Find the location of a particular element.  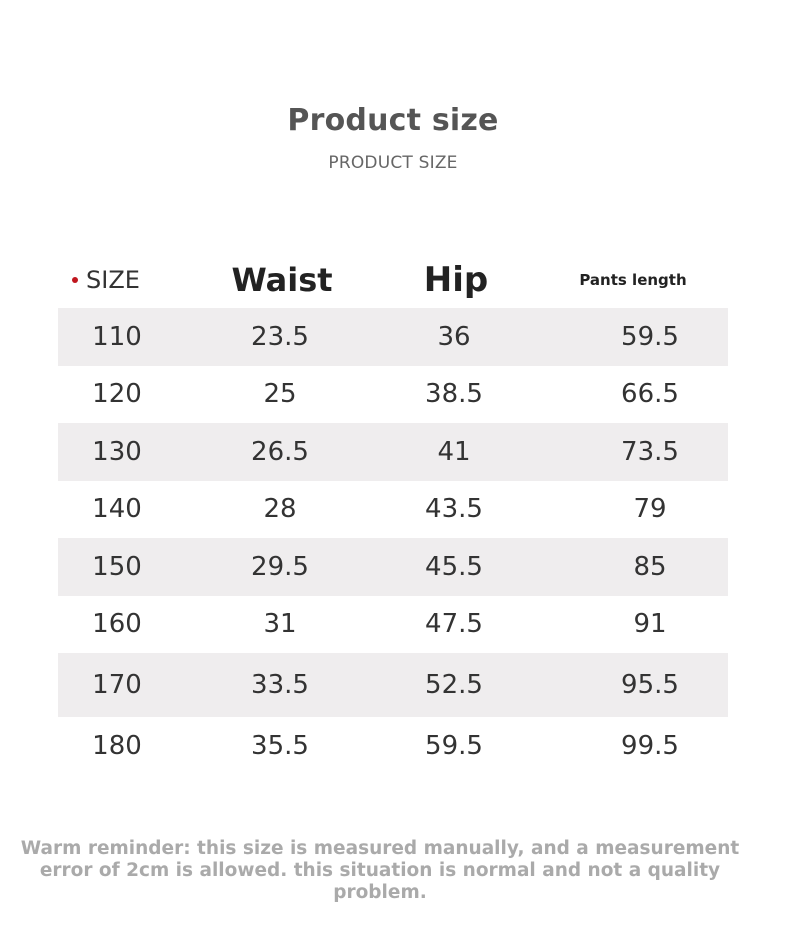

header-pants-length: Pants length is located at coordinates (633, 280).